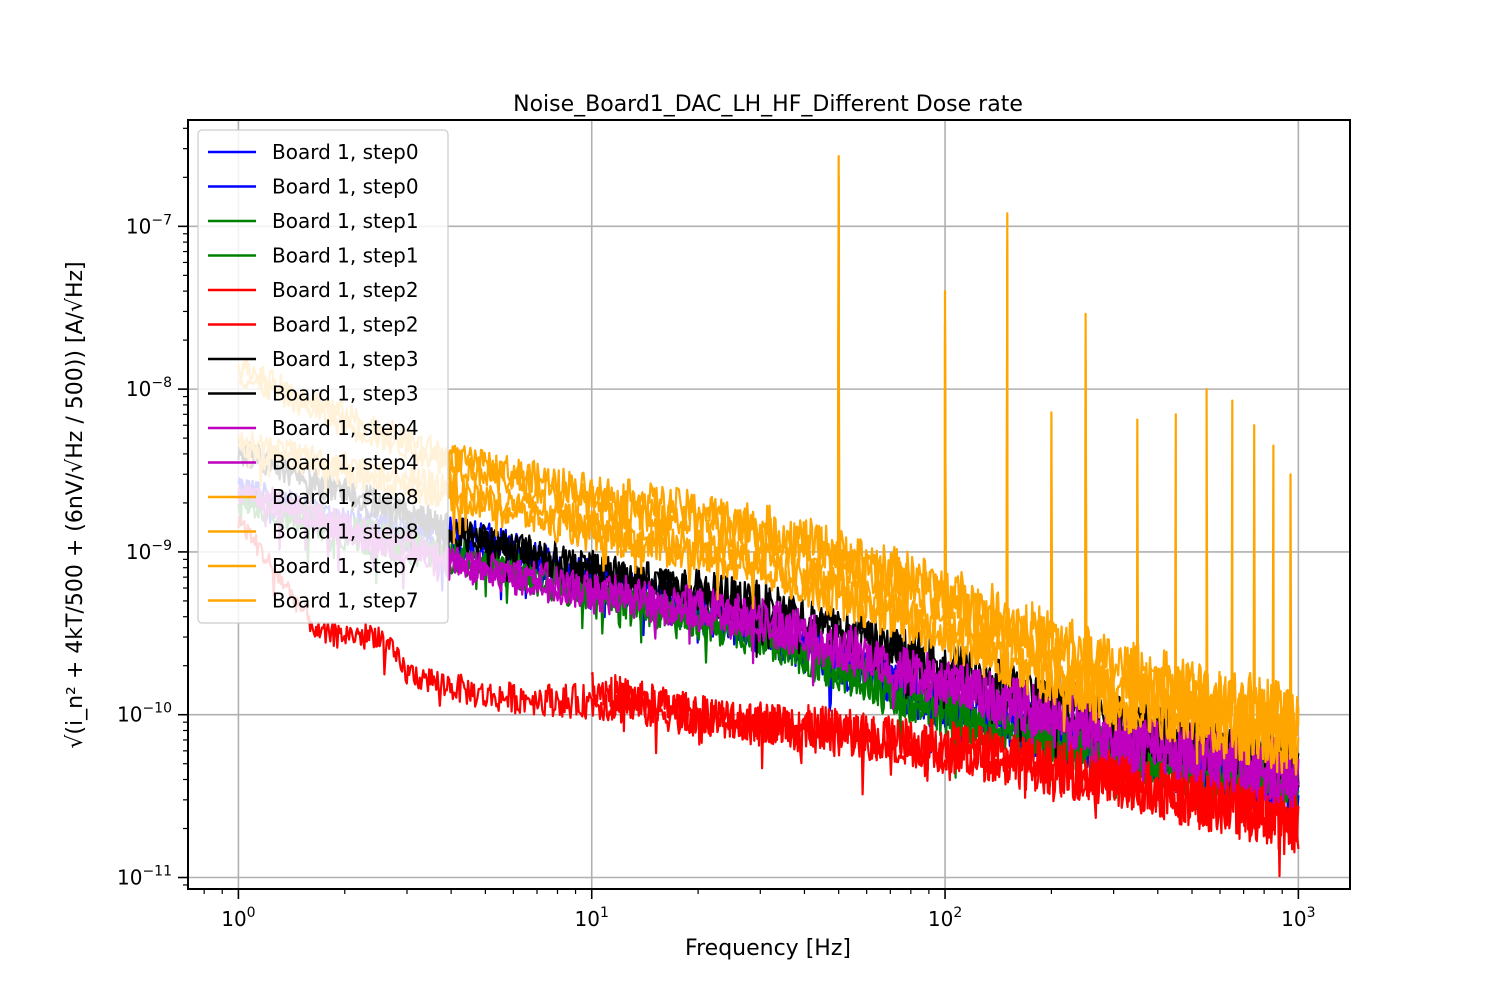  What do you see at coordinates (345, 152) in the screenshot?
I see `legend-label-0: Board 1, step0` at bounding box center [345, 152].